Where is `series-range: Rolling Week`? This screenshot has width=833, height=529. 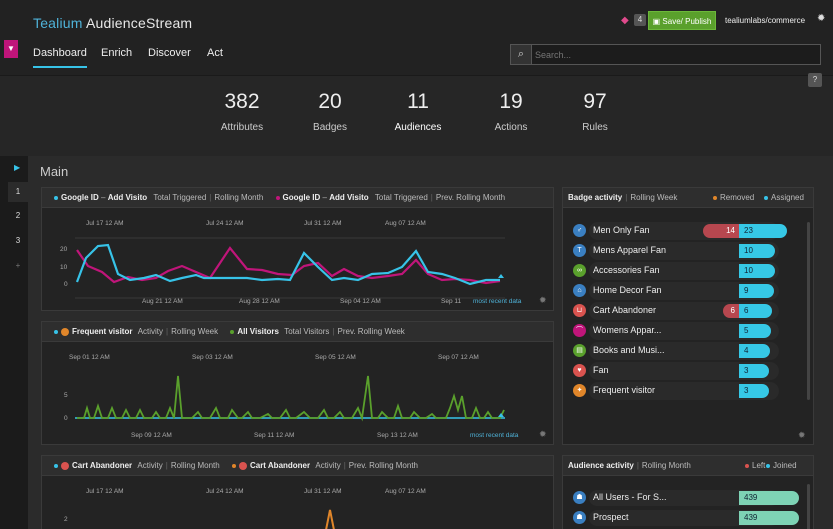
series-range: Rolling Week is located at coordinates (195, 331).